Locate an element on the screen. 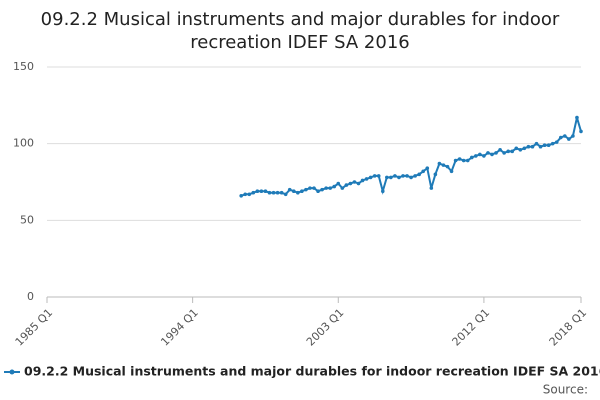 This screenshot has width=600, height=400. x-tick-label: 1994 Q1 is located at coordinates (179, 327).